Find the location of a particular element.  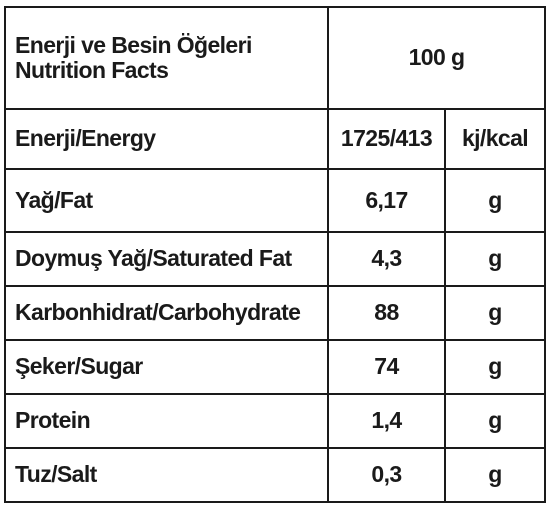

table-row-fat: Yağ/Fat 6,17 g is located at coordinates (275, 200).